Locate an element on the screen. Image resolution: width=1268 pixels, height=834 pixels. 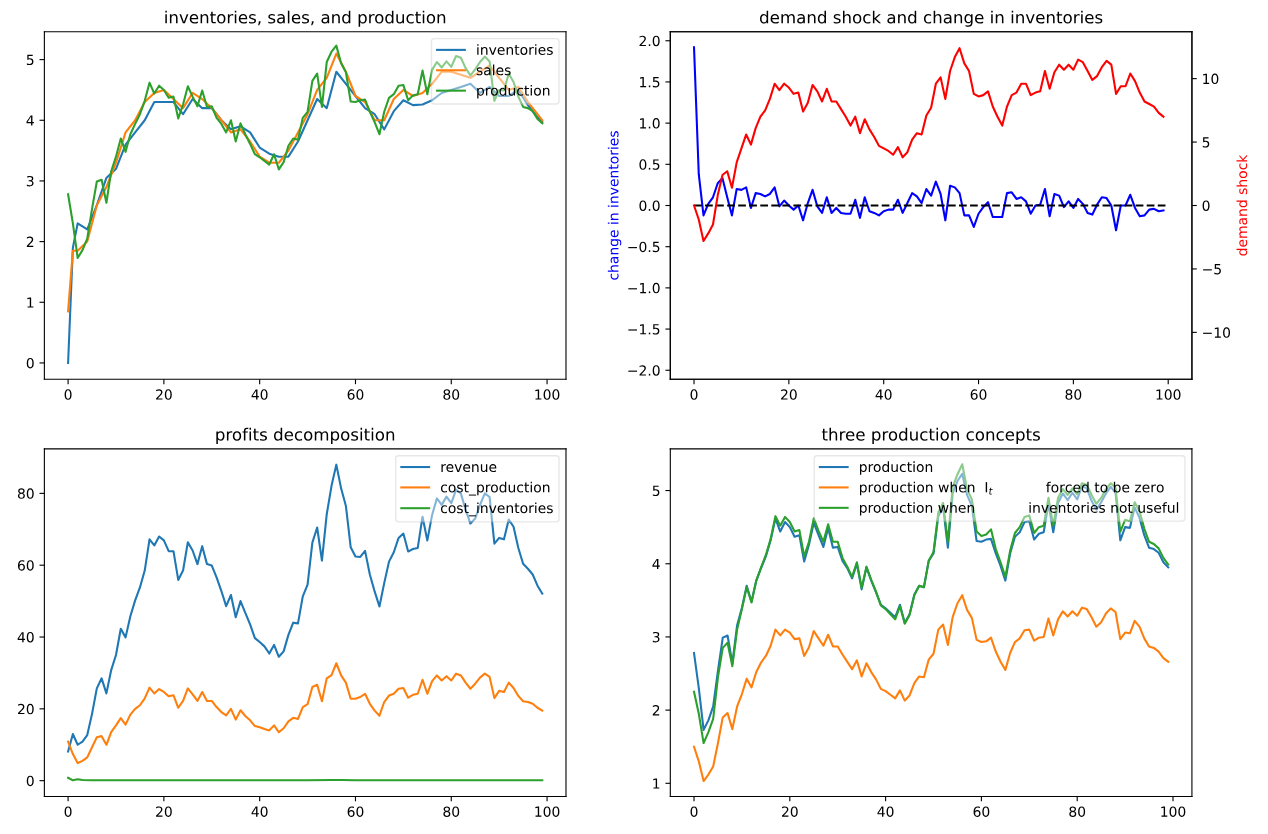
y-tick-label: 60 is located at coordinates (25, 565).